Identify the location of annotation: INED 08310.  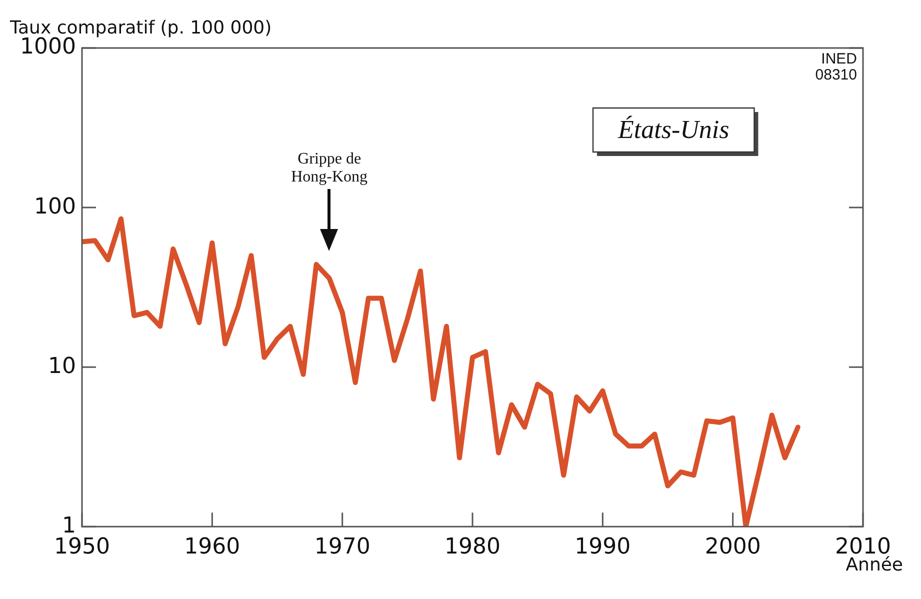
(836, 67).